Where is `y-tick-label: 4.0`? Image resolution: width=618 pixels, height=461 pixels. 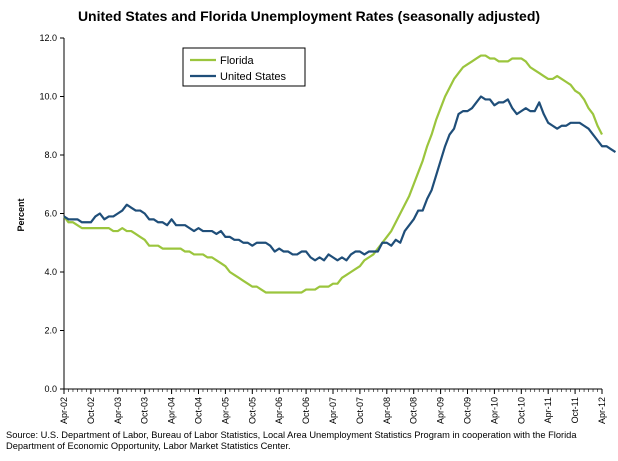
y-tick-label: 4.0 is located at coordinates (50, 272).